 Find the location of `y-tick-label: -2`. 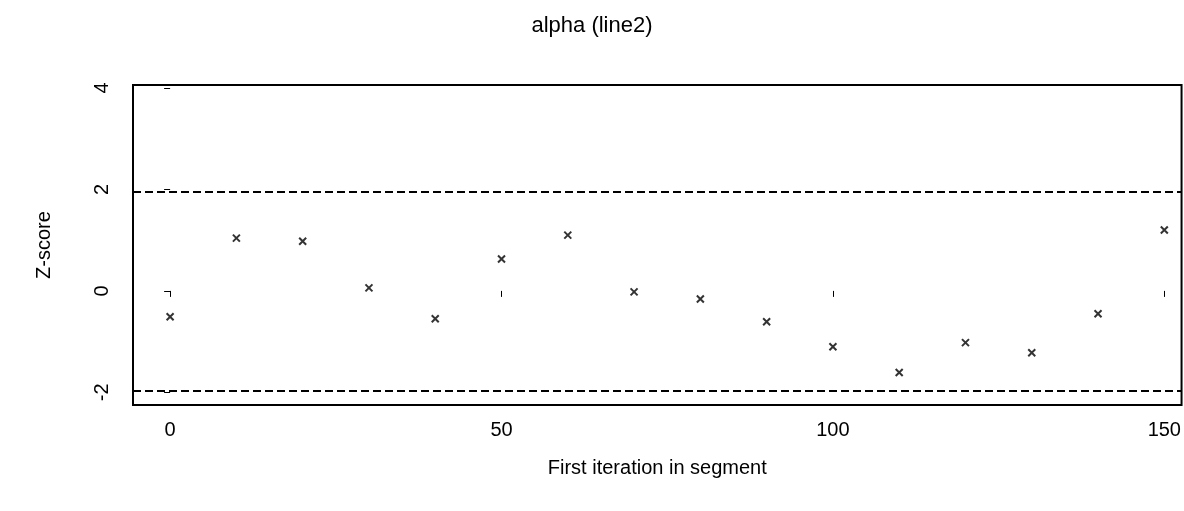

y-tick-label: -2 is located at coordinates (101, 392).